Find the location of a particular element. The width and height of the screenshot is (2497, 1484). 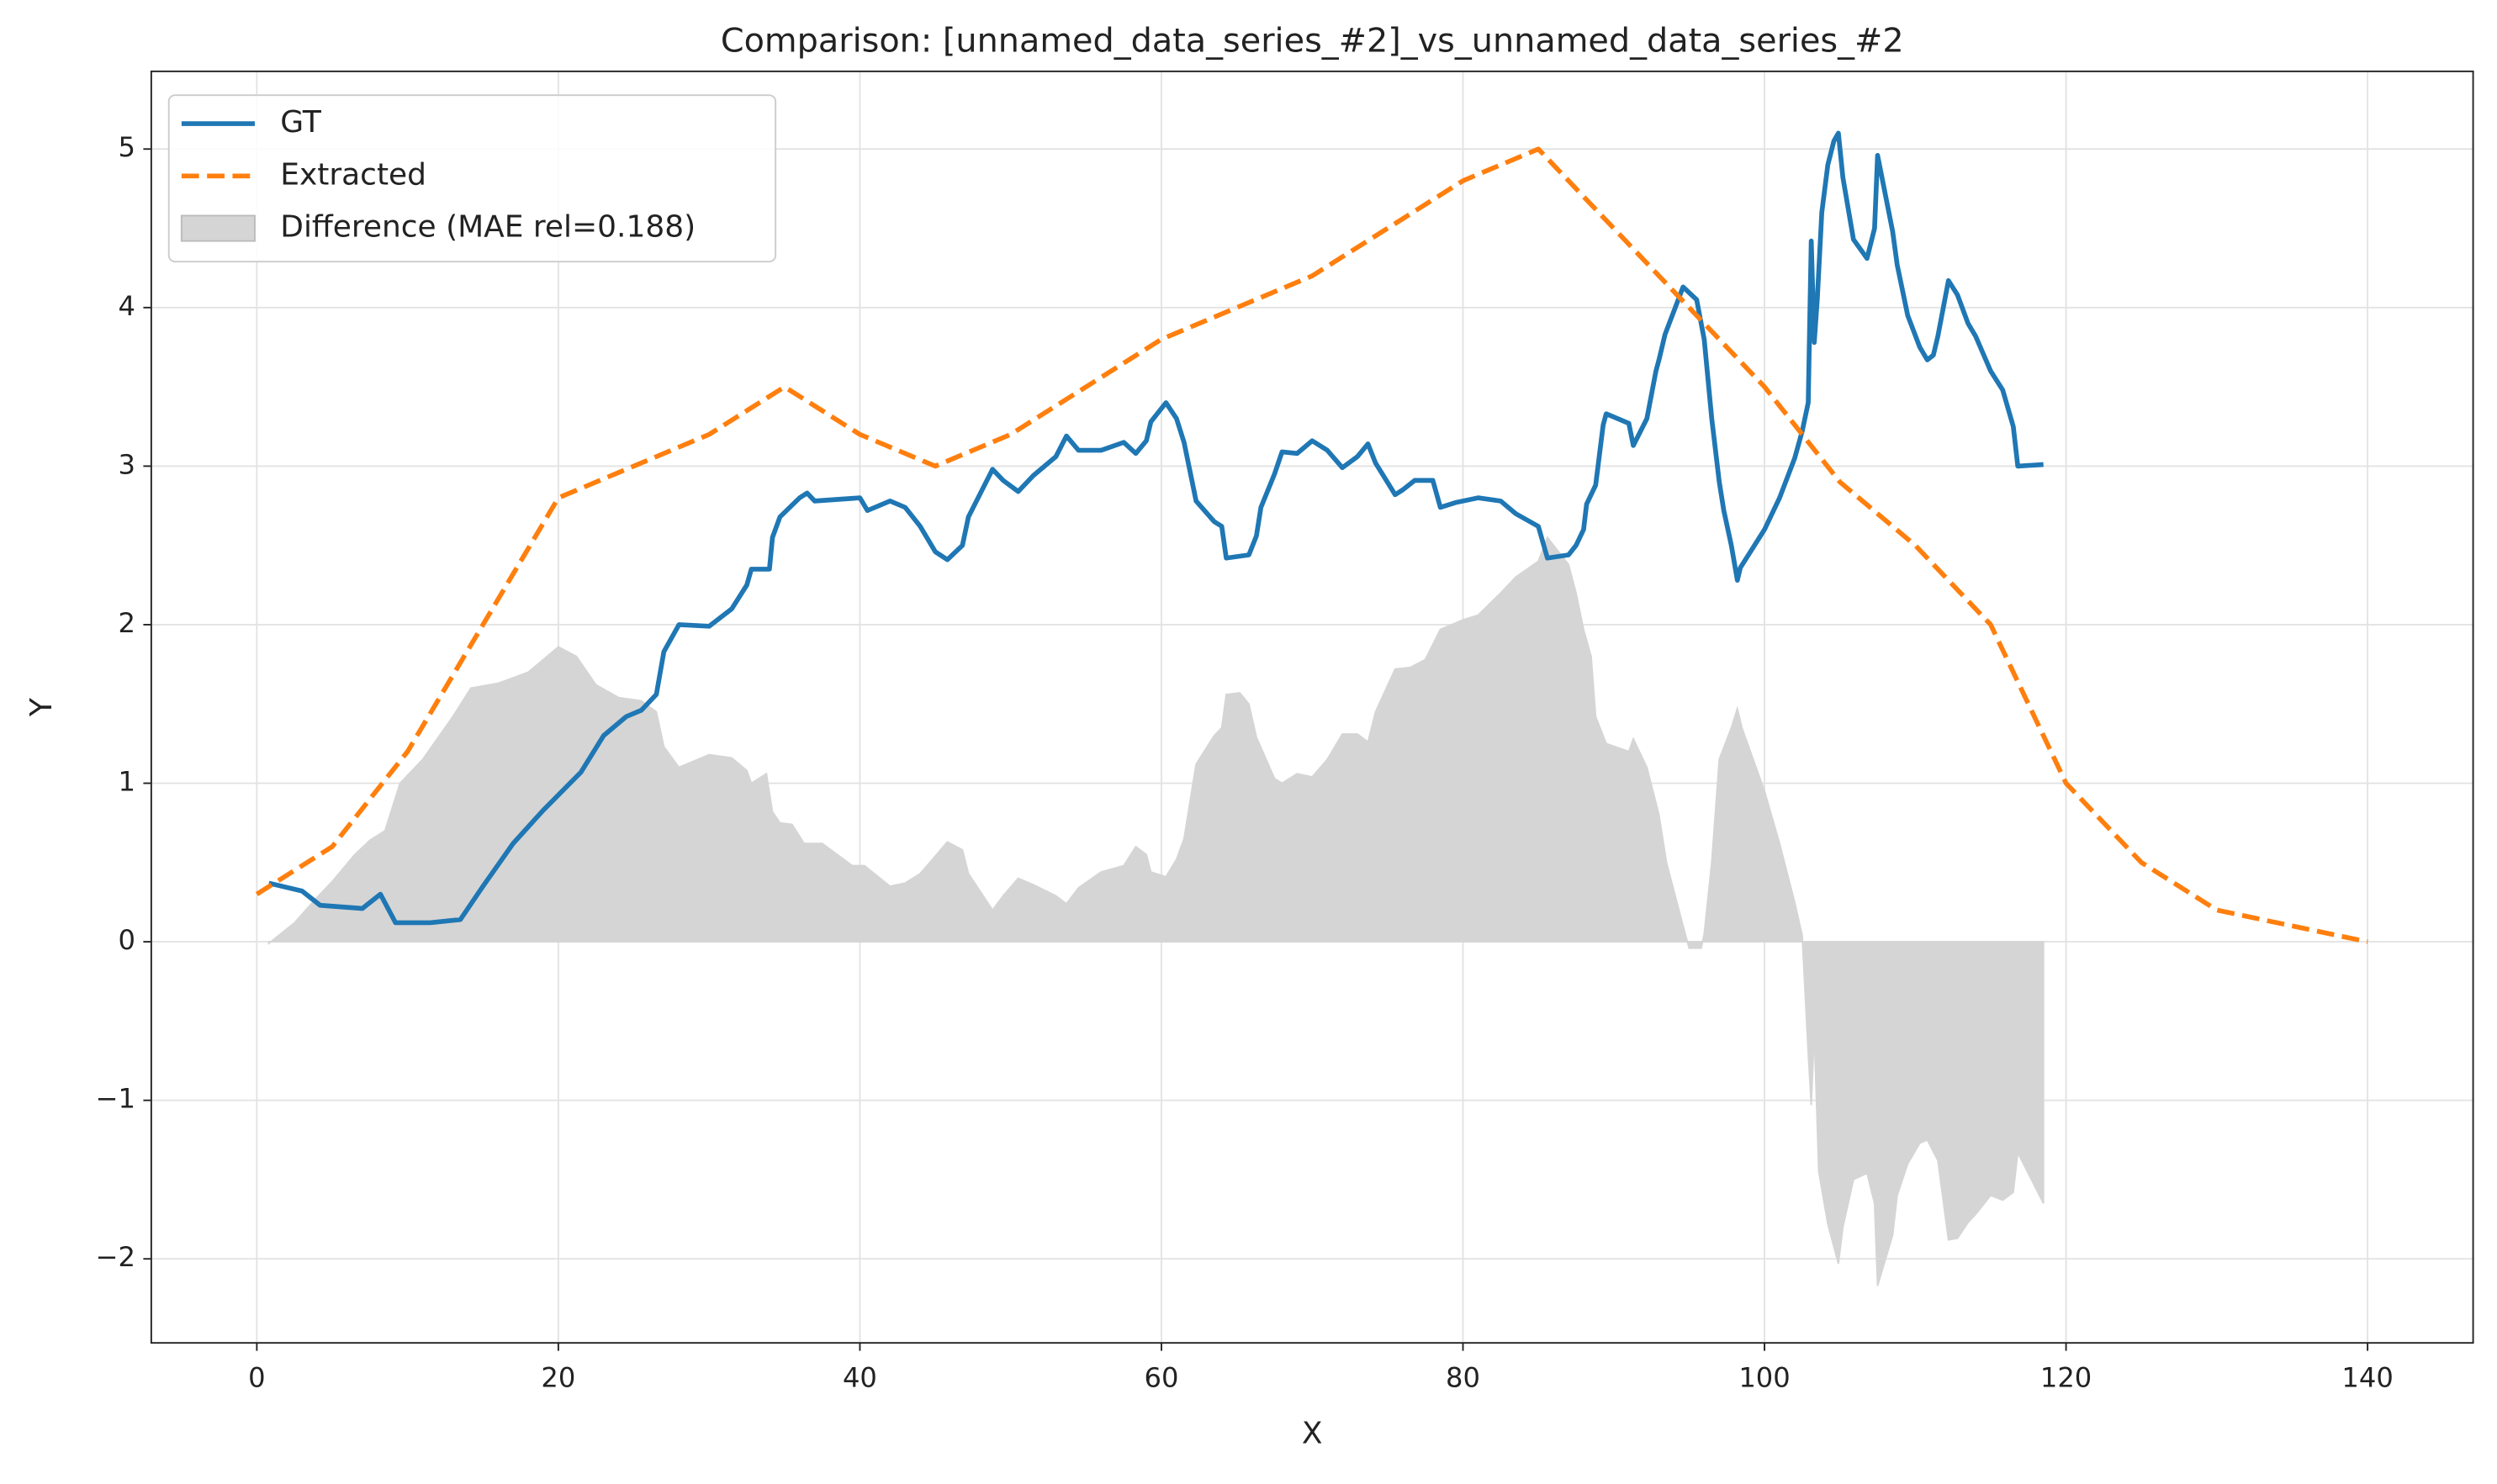

y-tick-label: 3 is located at coordinates (127, 464).